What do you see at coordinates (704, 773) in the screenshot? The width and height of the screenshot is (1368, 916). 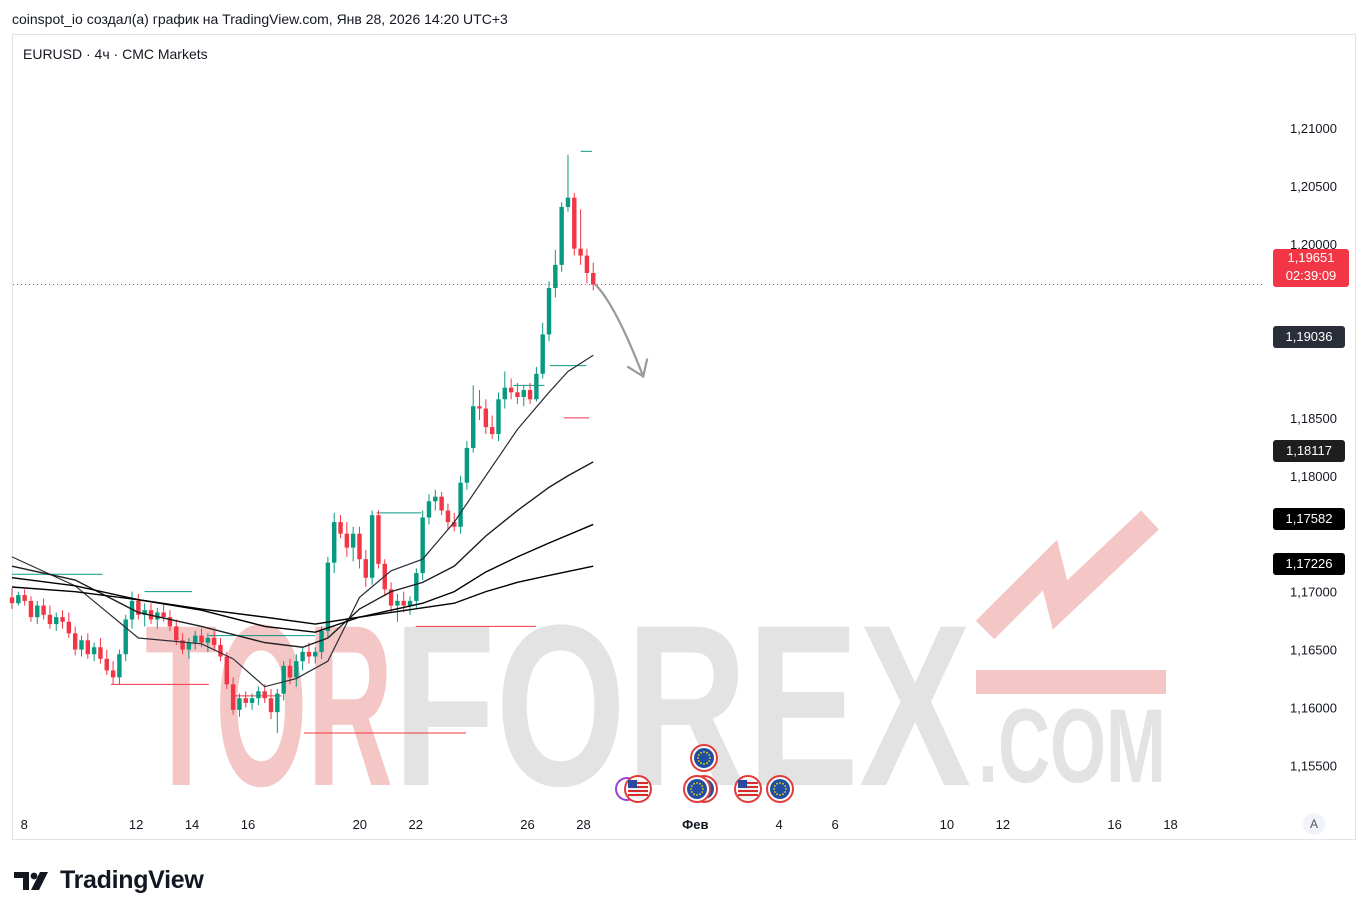 I see `economic-events` at bounding box center [704, 773].